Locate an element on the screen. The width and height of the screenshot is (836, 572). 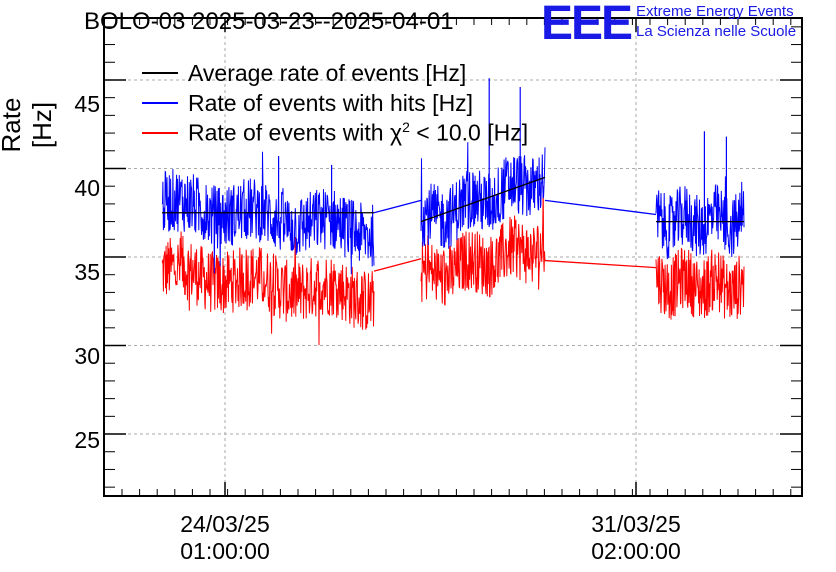
logo-line-2: La Scienza nelle Scuole is located at coordinates (716, 31).